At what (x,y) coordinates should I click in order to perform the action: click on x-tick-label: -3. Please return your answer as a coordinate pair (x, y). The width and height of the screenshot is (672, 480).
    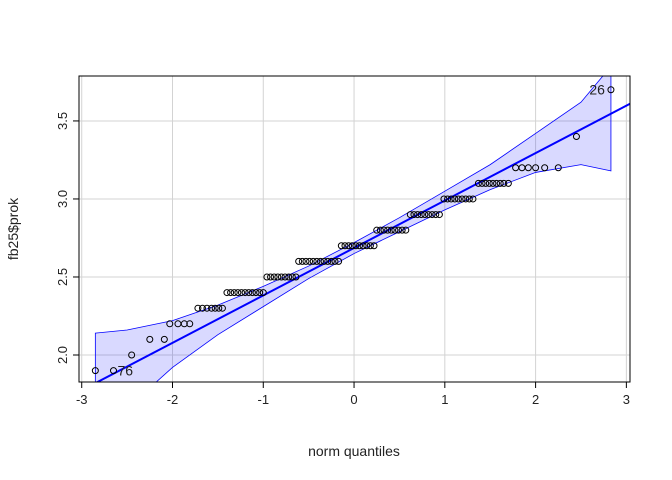
    Looking at the image, I should click on (82, 399).